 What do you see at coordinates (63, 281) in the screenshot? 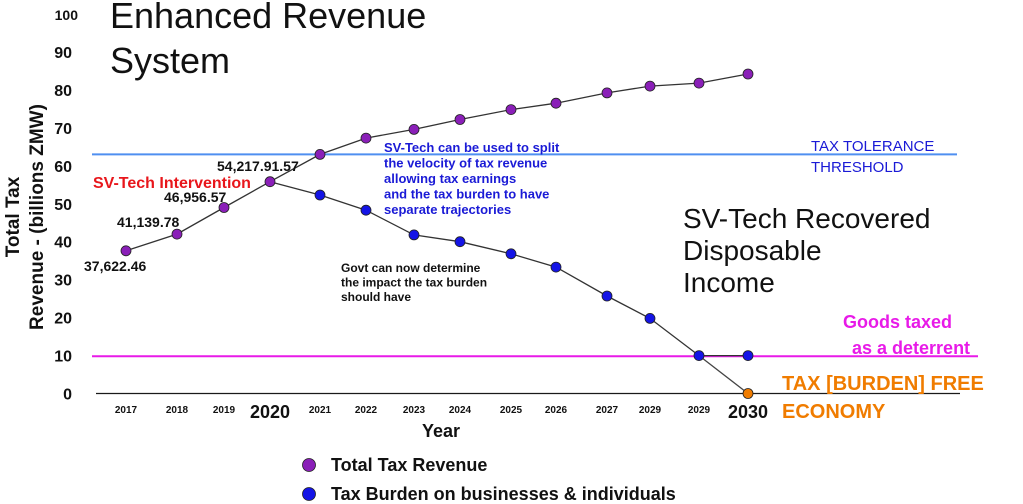
I see `y-tick-label: 30` at bounding box center [63, 281].